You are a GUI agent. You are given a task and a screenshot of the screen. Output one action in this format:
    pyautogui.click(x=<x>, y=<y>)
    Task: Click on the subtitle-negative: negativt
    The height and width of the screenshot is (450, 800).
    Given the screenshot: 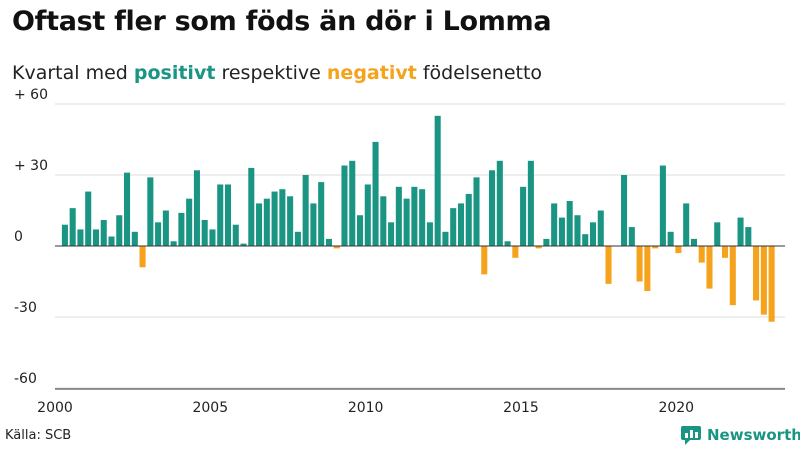 What is the action you would take?
    pyautogui.click(x=371, y=73)
    